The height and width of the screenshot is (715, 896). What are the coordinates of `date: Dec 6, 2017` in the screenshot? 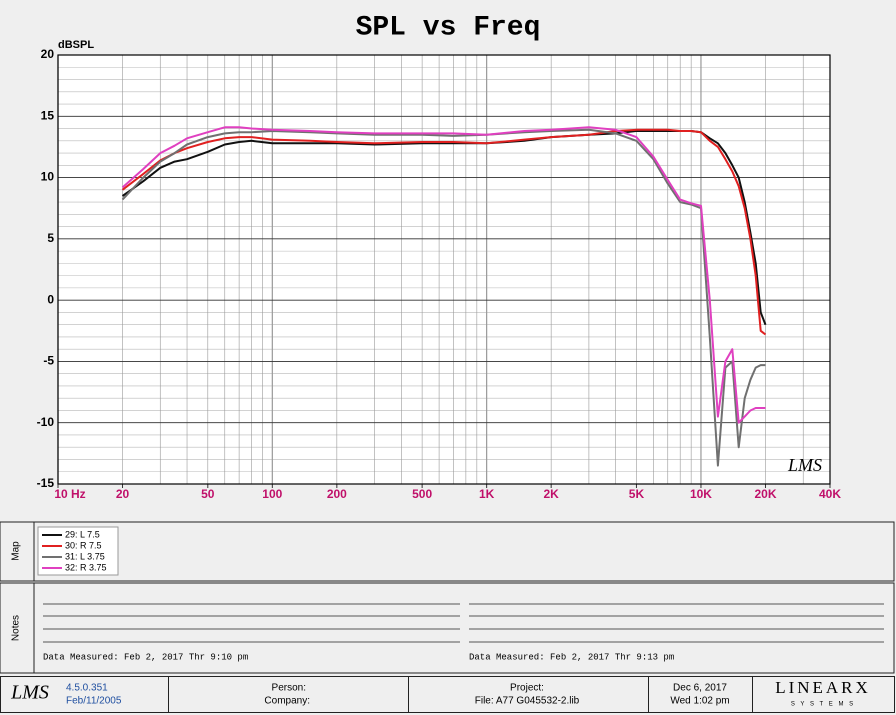 It's located at (700, 688).